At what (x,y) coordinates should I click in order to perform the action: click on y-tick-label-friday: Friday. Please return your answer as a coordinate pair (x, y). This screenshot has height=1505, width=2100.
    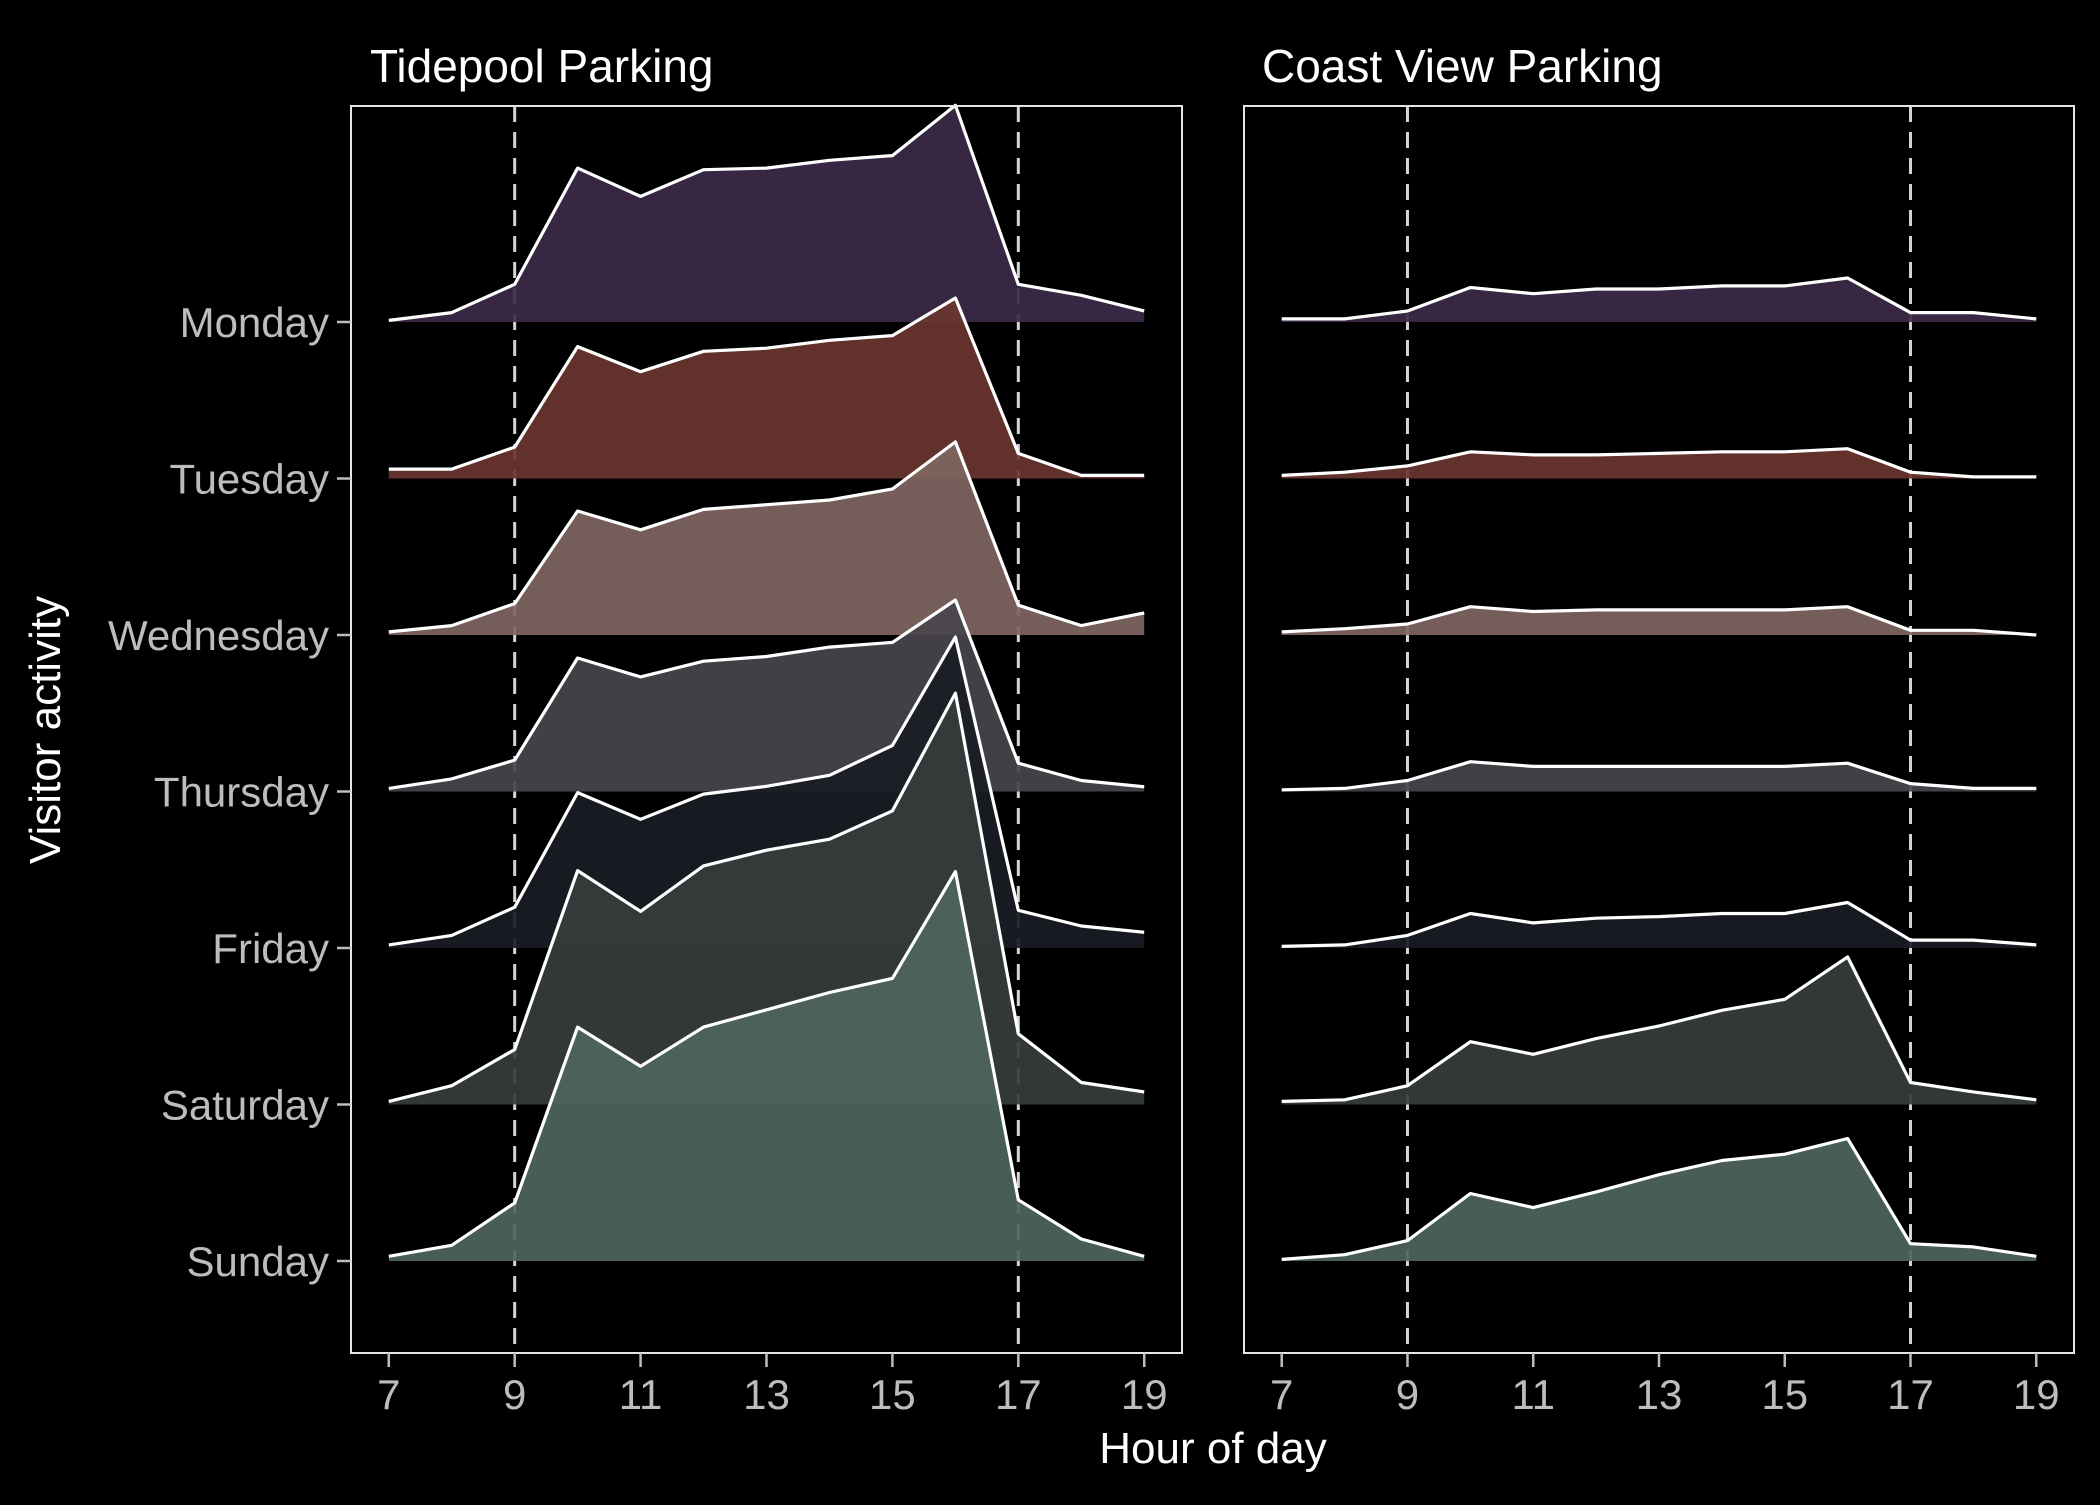
    Looking at the image, I should click on (270, 948).